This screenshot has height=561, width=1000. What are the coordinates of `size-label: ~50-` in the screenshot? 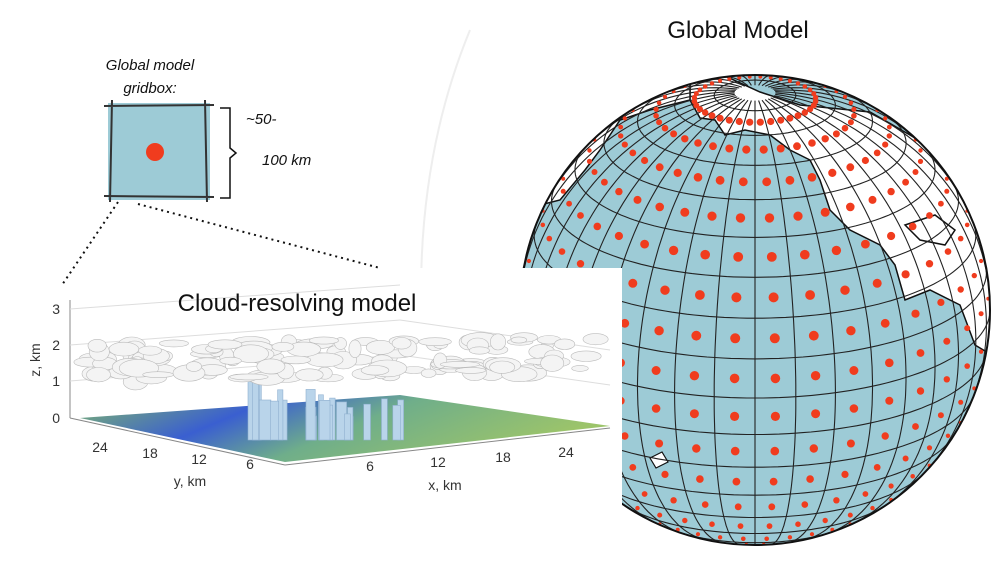 It's located at (261, 119).